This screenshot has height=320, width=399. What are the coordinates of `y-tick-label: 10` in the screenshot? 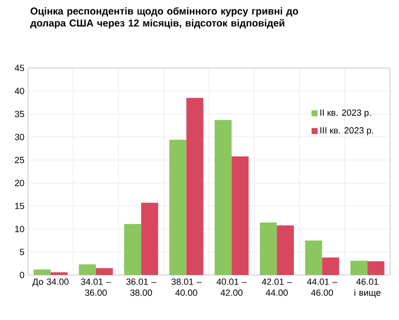 It's located at (19, 229).